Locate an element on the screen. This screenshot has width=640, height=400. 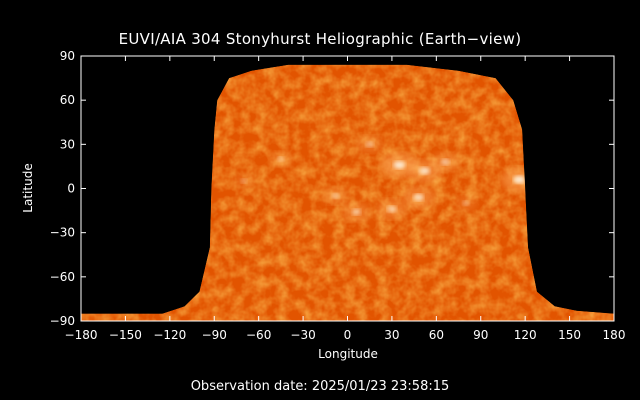
x-tick-label: −60 is located at coordinates (258, 335).